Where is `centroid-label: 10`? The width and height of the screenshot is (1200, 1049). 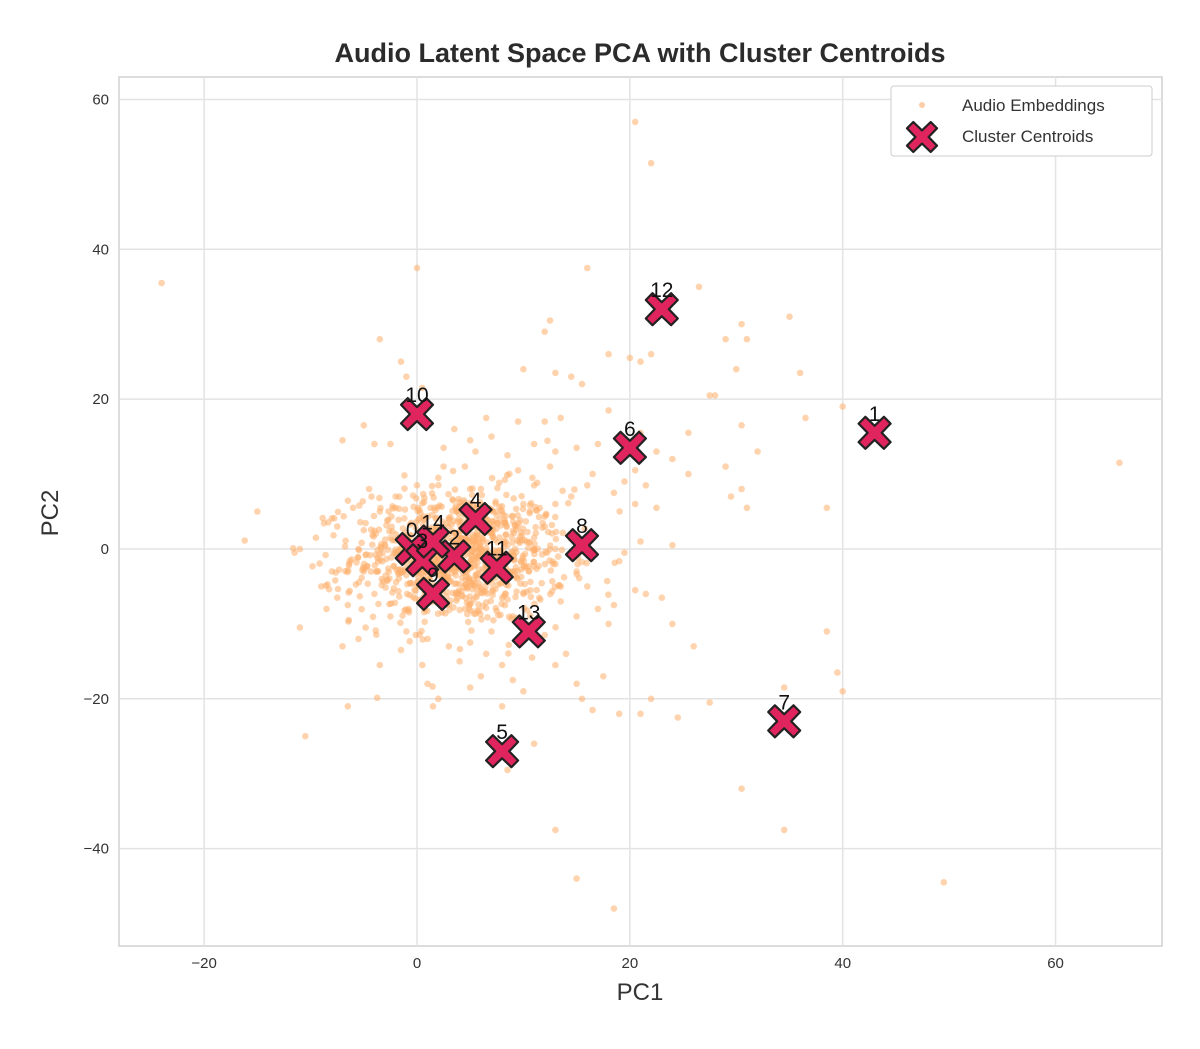
centroid-label: 10 is located at coordinates (416, 395).